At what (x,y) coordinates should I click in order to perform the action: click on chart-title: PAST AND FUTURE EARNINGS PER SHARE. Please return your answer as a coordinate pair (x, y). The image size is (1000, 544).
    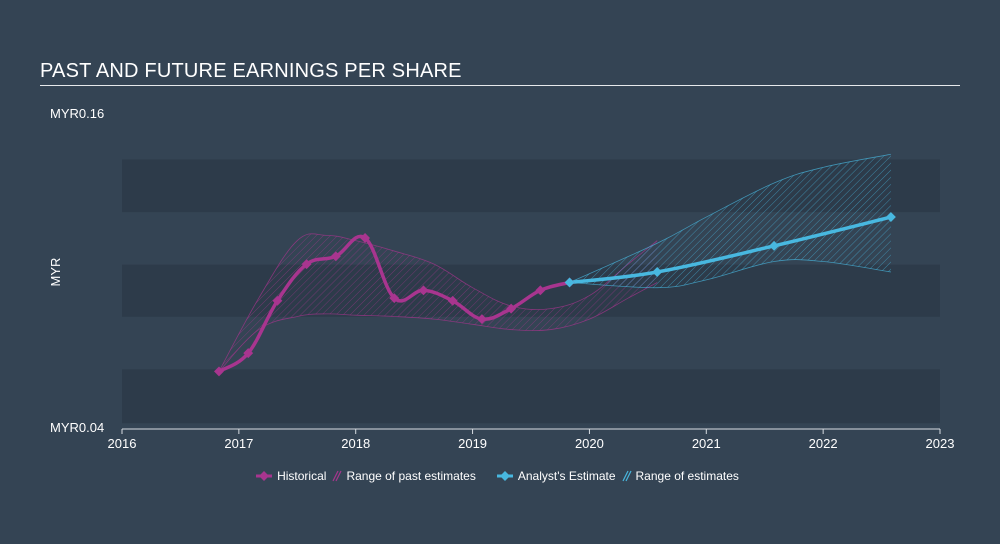
    Looking at the image, I should click on (251, 71).